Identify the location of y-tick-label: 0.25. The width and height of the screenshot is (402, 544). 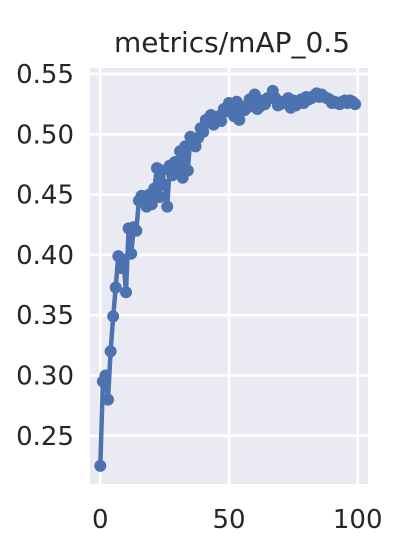
(45, 437).